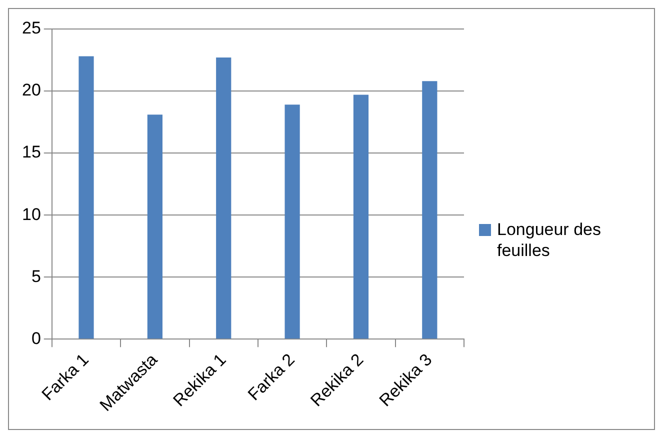 The width and height of the screenshot is (663, 437). What do you see at coordinates (31, 152) in the screenshot?
I see `y-tick-label: 15` at bounding box center [31, 152].